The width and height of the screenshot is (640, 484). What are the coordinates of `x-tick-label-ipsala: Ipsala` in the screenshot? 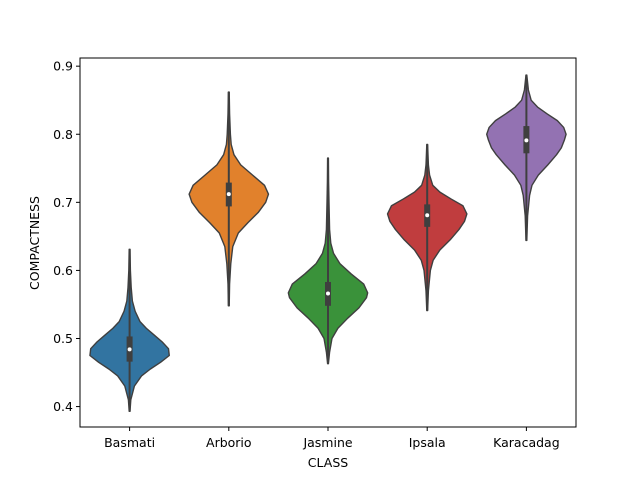 It's located at (427, 442).